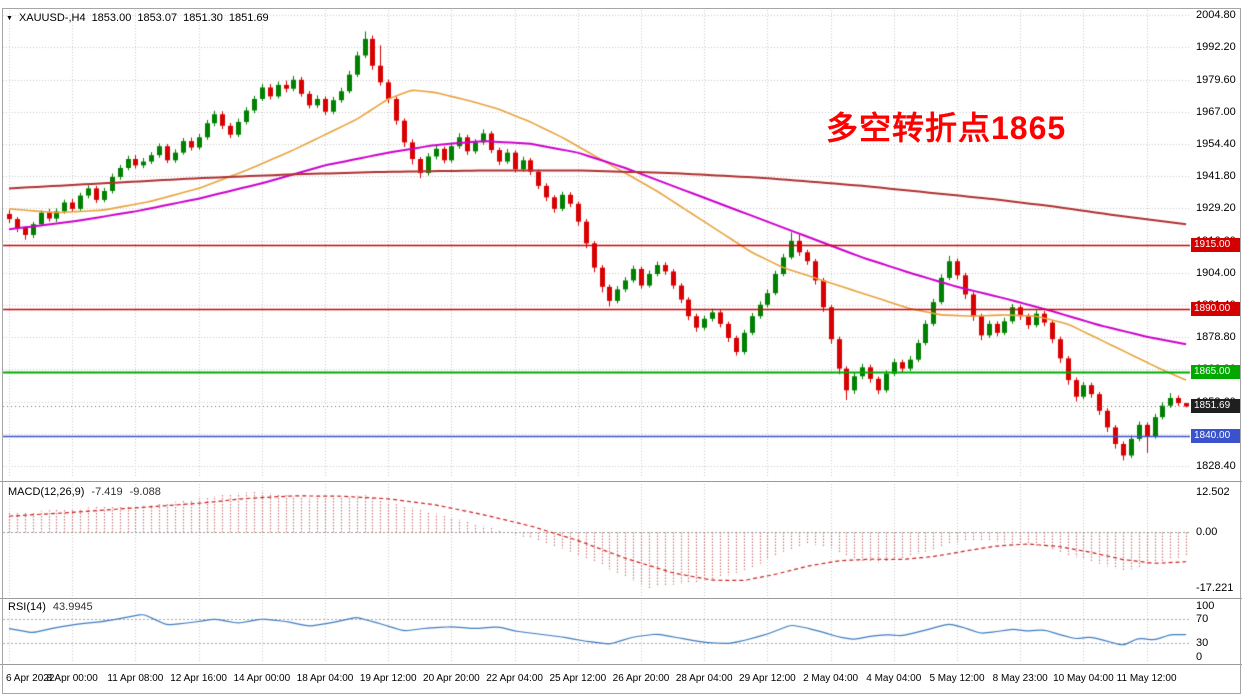  I want to click on price-axis-label: 1904.00, so click(1216, 272).